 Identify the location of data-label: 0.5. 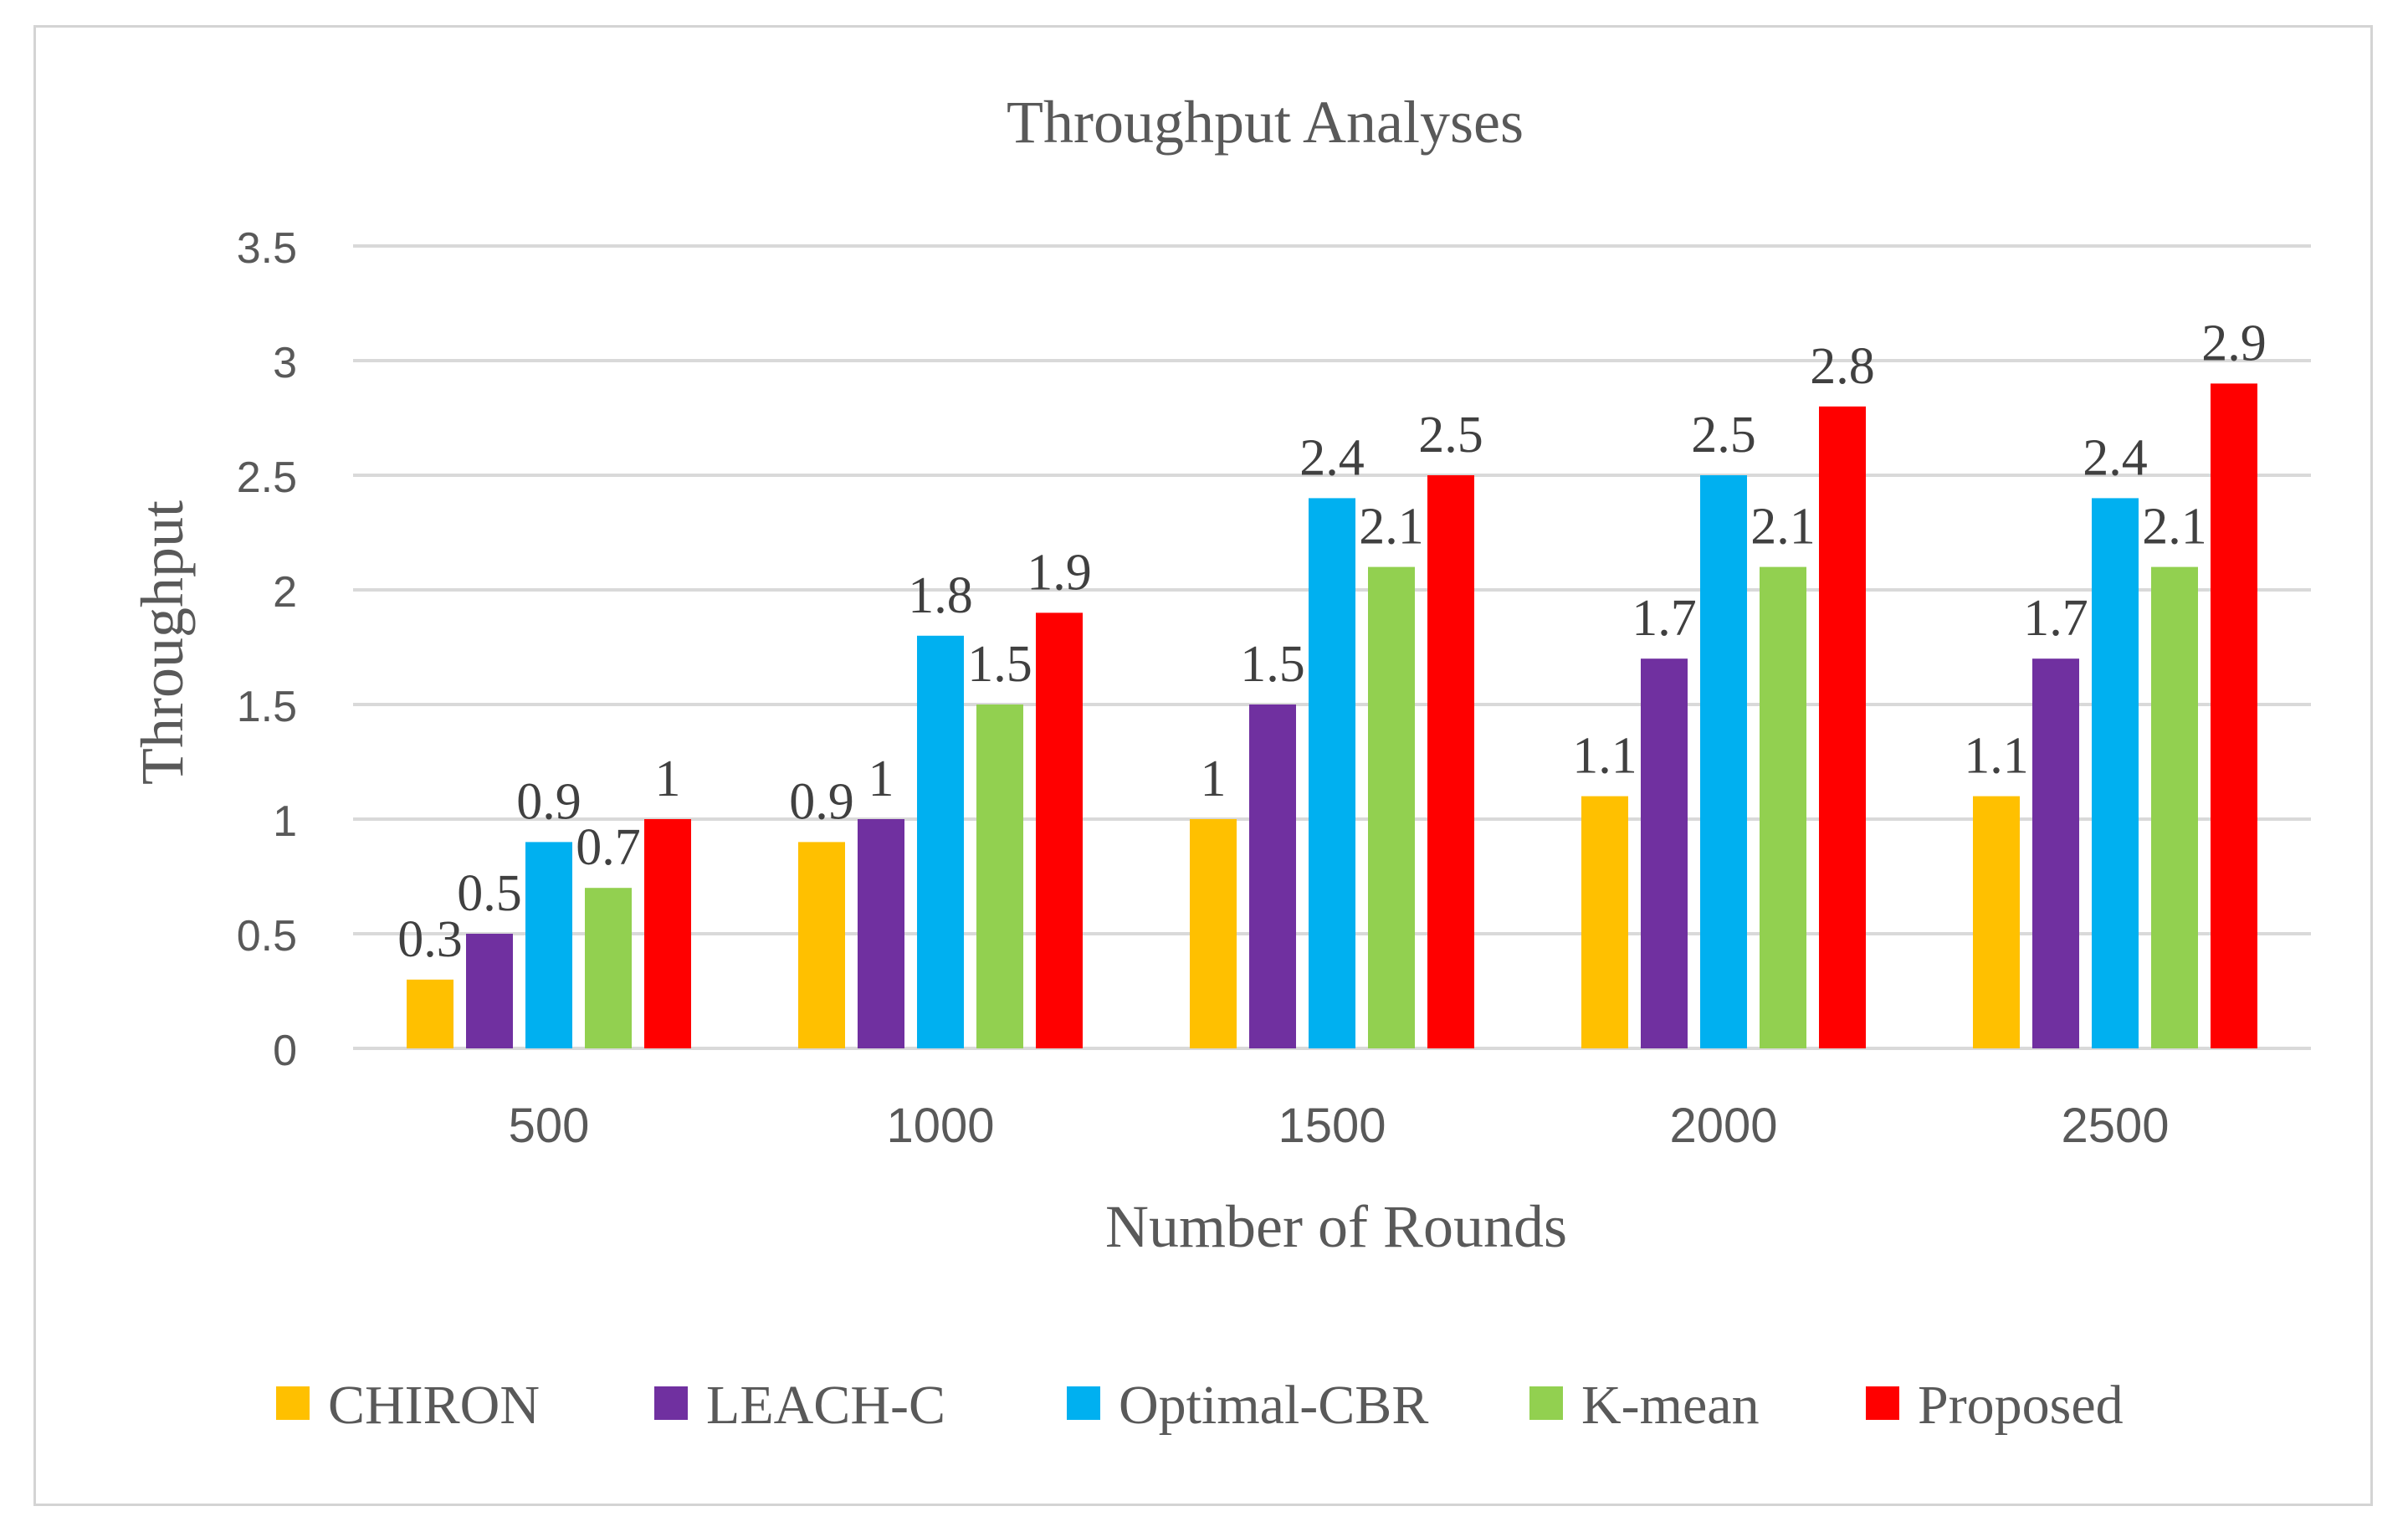
(489, 893).